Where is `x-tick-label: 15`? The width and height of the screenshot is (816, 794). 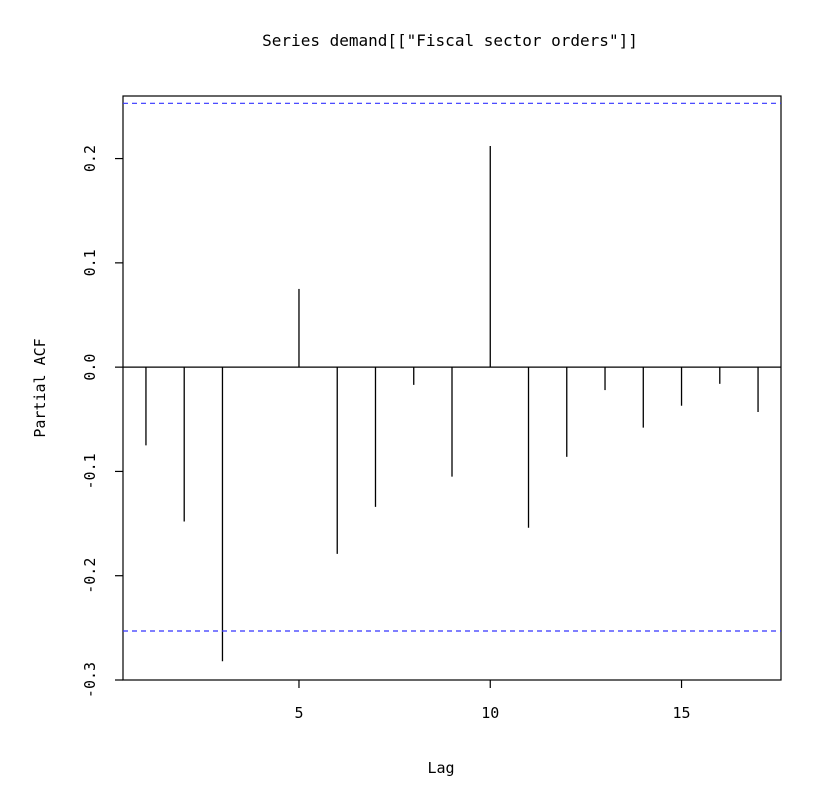 x-tick-label: 15 is located at coordinates (682, 713).